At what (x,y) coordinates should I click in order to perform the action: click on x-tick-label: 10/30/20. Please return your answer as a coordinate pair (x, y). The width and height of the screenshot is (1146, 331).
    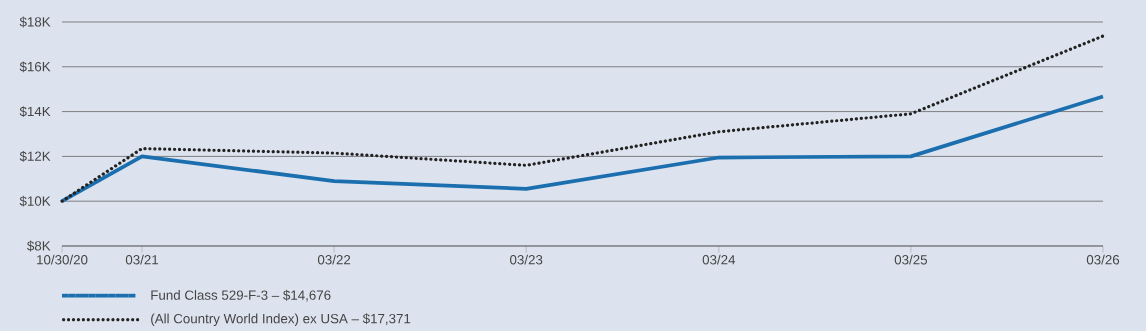
    Looking at the image, I should click on (62, 259).